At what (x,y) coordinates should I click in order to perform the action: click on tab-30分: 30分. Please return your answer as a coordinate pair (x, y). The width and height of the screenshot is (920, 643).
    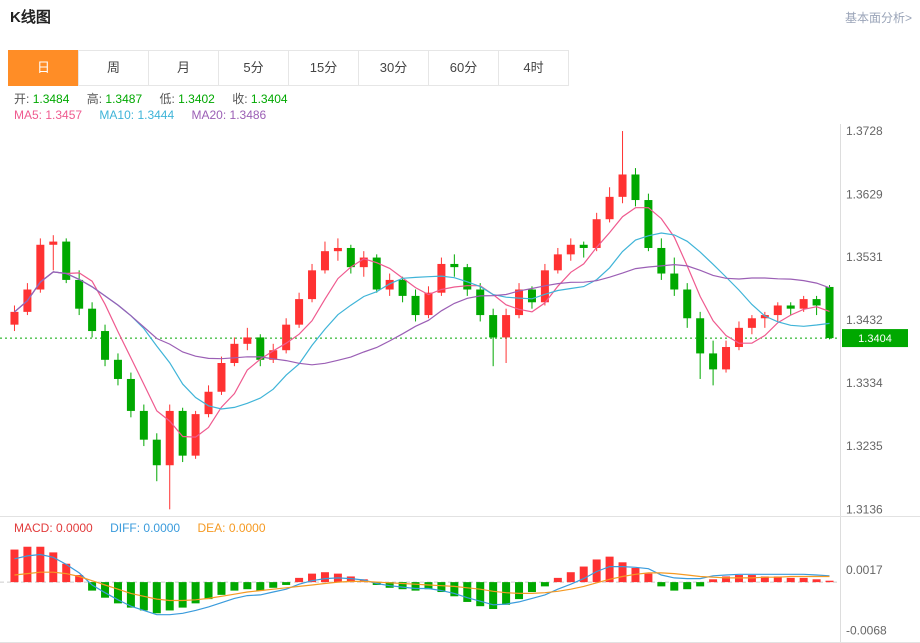
    Looking at the image, I should click on (393, 68).